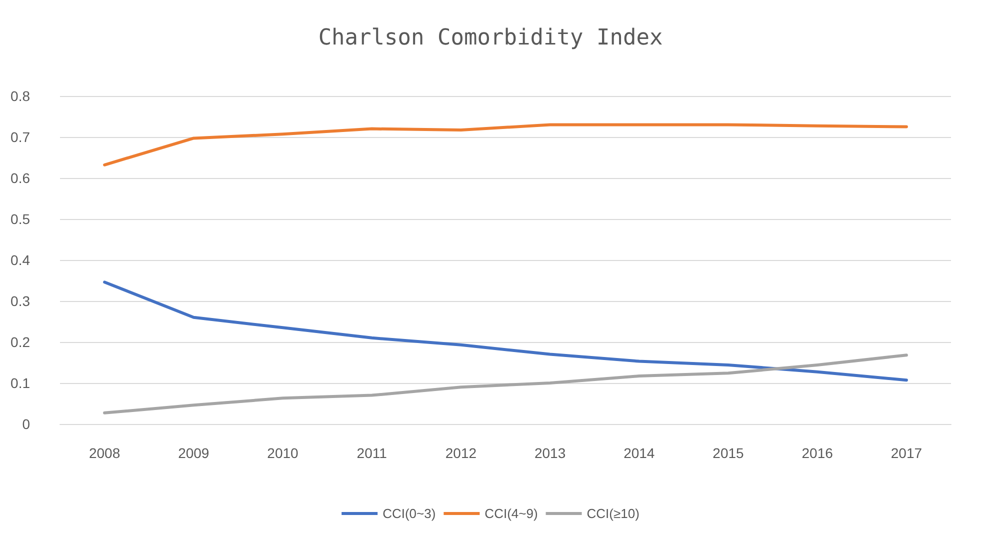 Image resolution: width=981 pixels, height=533 pixels. Describe the element at coordinates (20, 96) in the screenshot. I see `y-tick-label: 0.8` at that location.